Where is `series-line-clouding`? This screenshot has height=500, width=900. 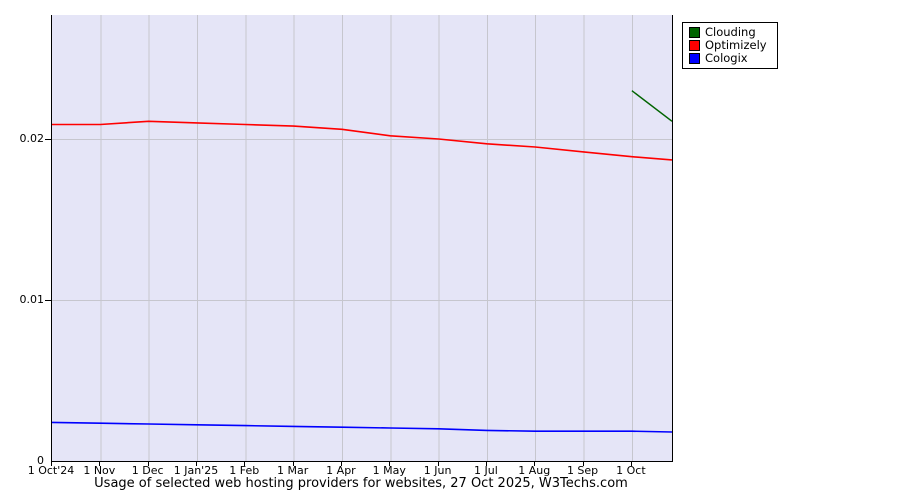
series-line-clouding is located at coordinates (651, 106).